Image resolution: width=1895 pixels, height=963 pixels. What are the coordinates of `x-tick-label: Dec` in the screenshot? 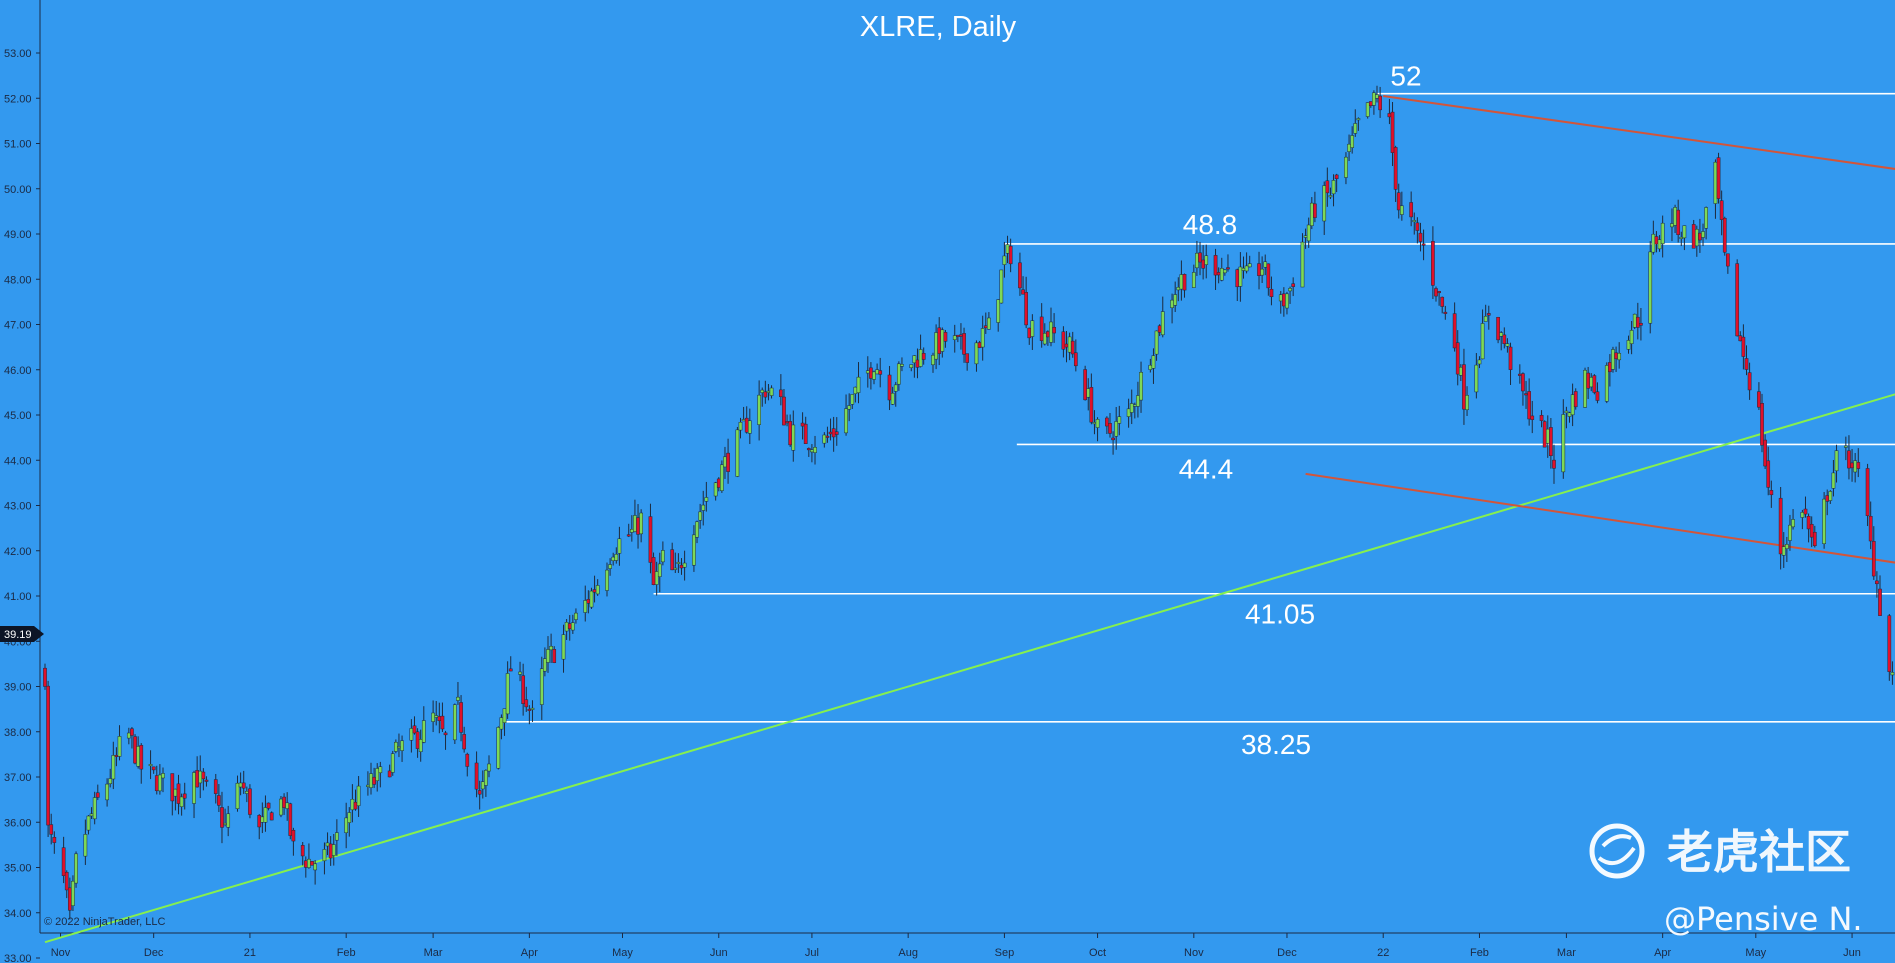 It's located at (154, 953).